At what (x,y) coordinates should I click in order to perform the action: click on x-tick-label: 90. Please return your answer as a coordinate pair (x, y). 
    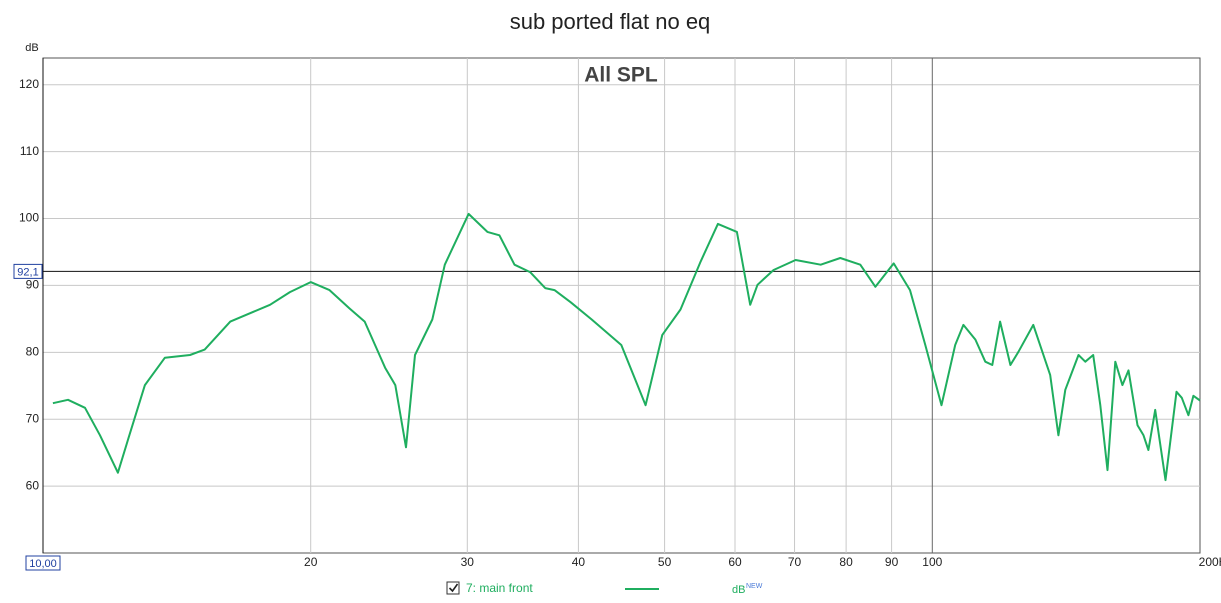
    Looking at the image, I should click on (892, 562).